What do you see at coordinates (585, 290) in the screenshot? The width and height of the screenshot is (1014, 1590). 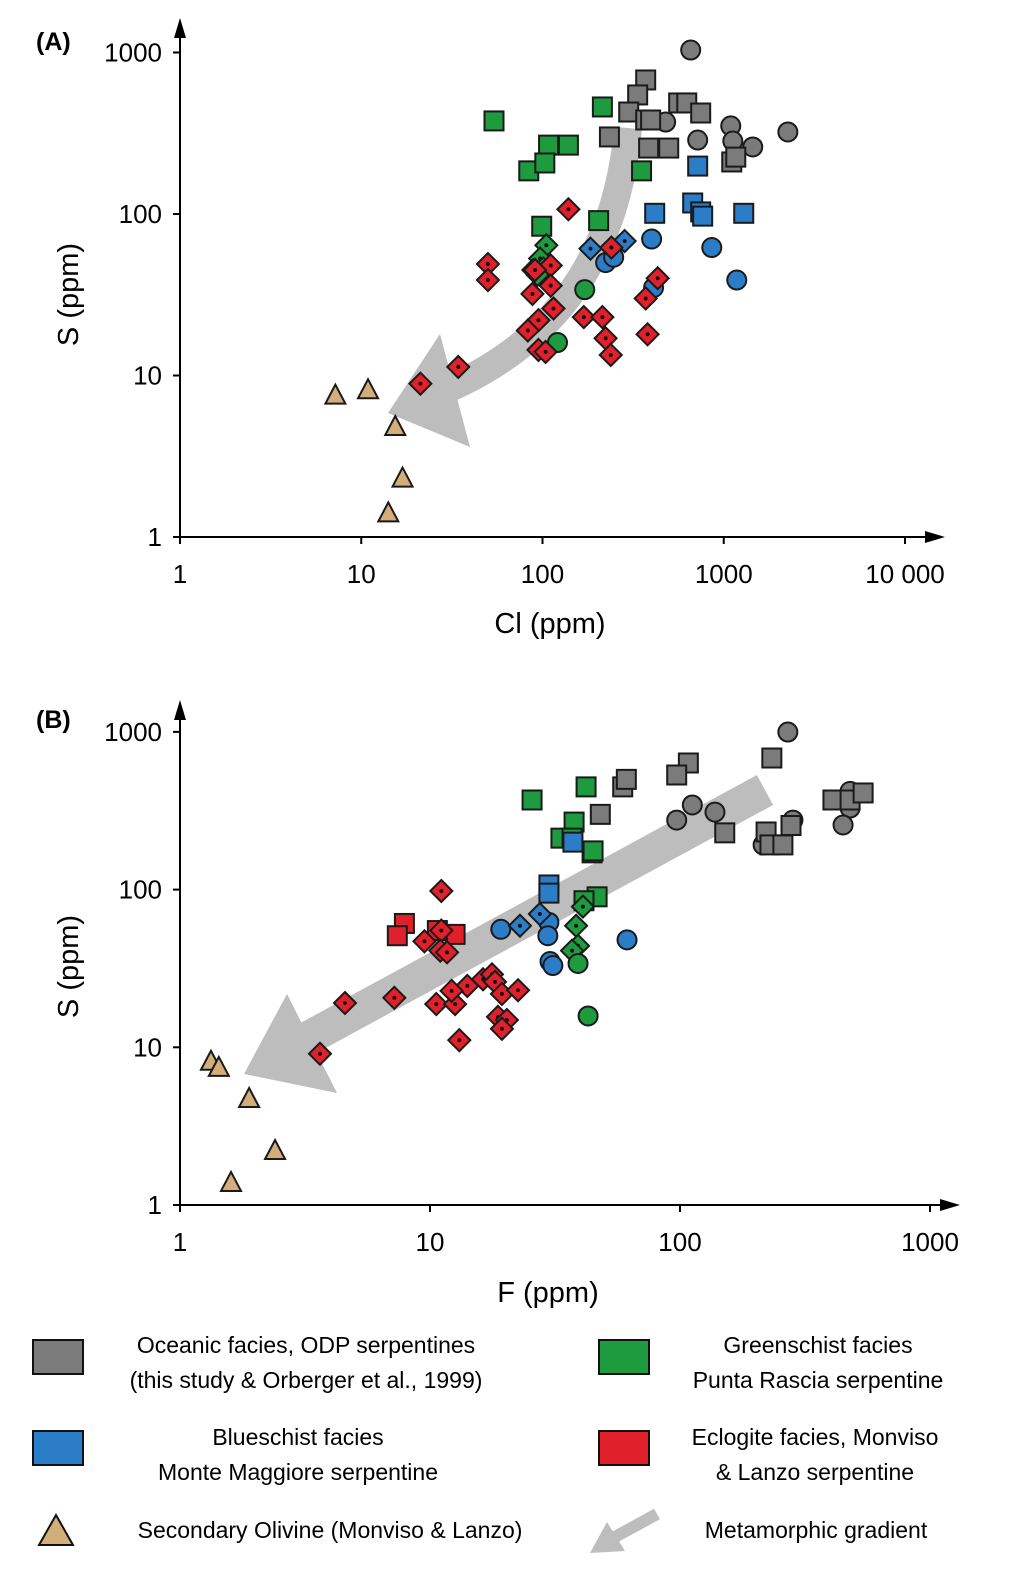 I see `panel-a-greenschist-circle-point` at bounding box center [585, 290].